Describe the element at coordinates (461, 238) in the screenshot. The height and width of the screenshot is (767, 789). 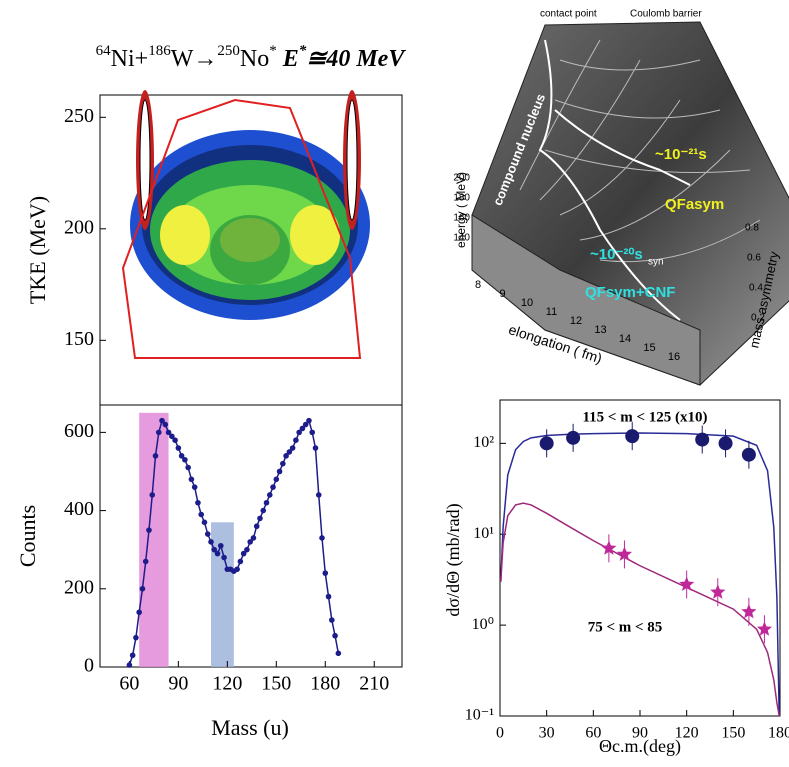
I see `energy-tick: 140` at that location.